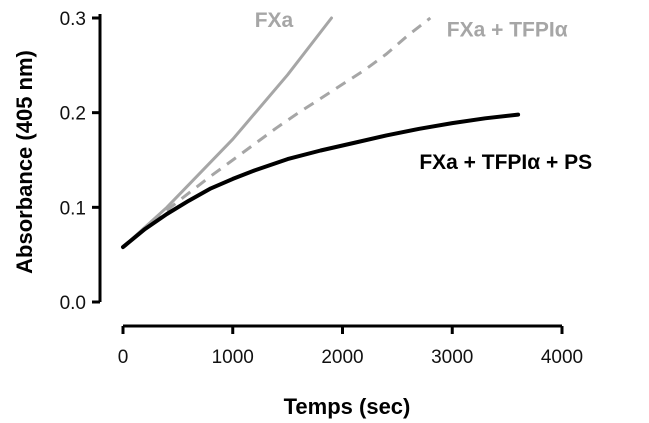 Image resolution: width=649 pixels, height=423 pixels. I want to click on x-tick-label: 4000, so click(562, 357).